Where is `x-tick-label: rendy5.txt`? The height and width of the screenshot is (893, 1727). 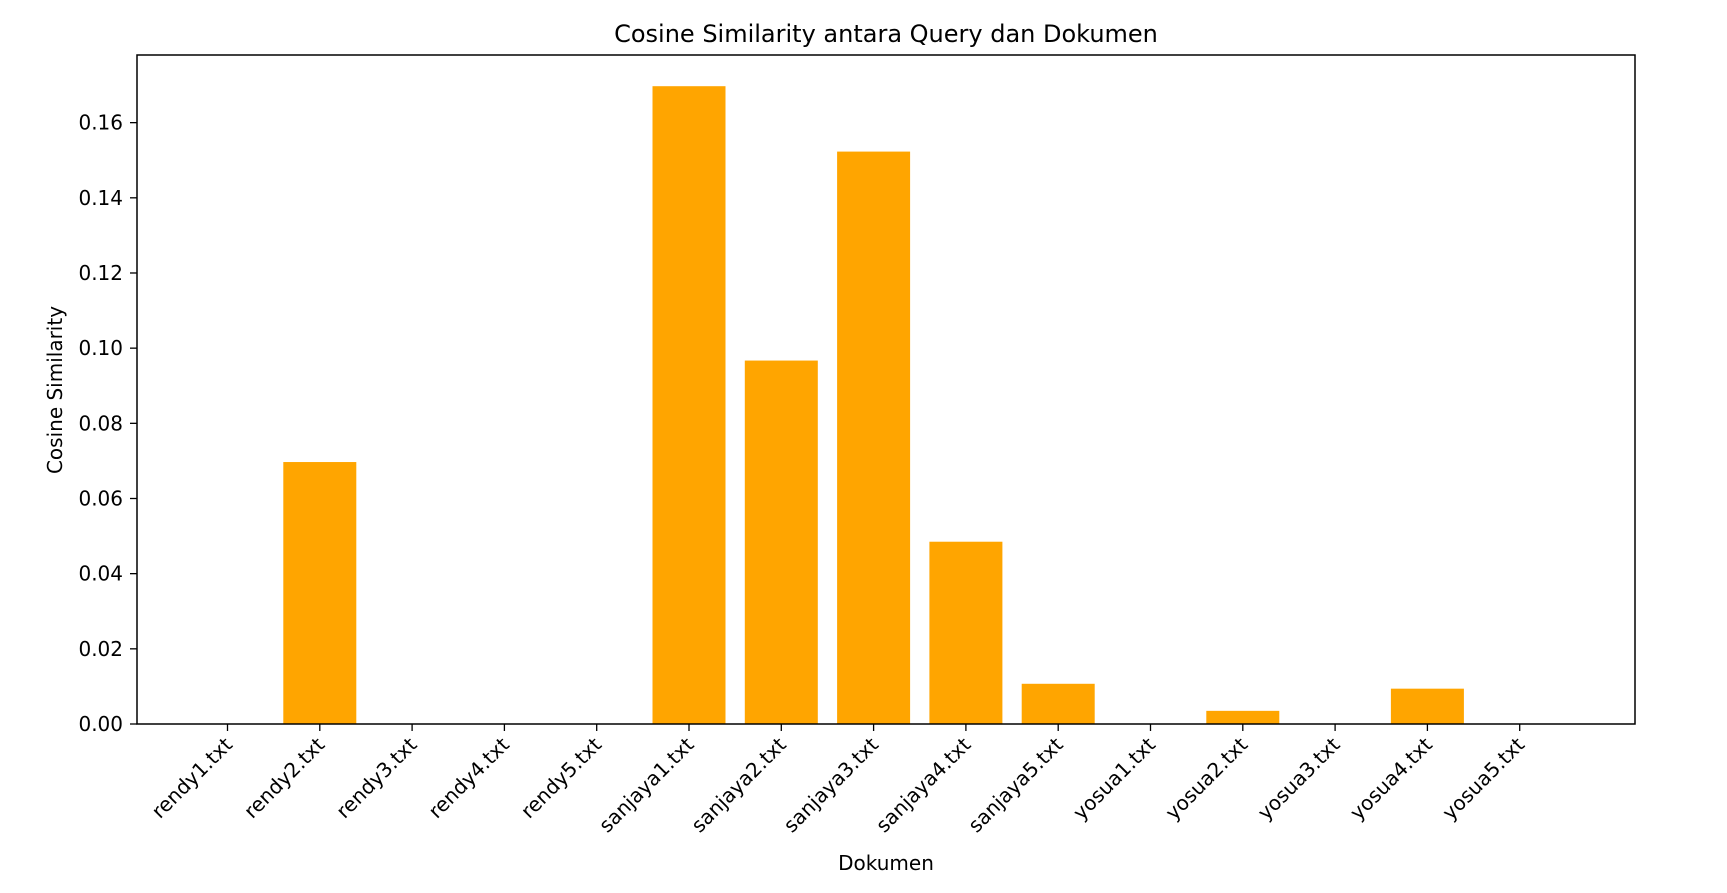
x-tick-label: rendy5.txt is located at coordinates (561, 777).